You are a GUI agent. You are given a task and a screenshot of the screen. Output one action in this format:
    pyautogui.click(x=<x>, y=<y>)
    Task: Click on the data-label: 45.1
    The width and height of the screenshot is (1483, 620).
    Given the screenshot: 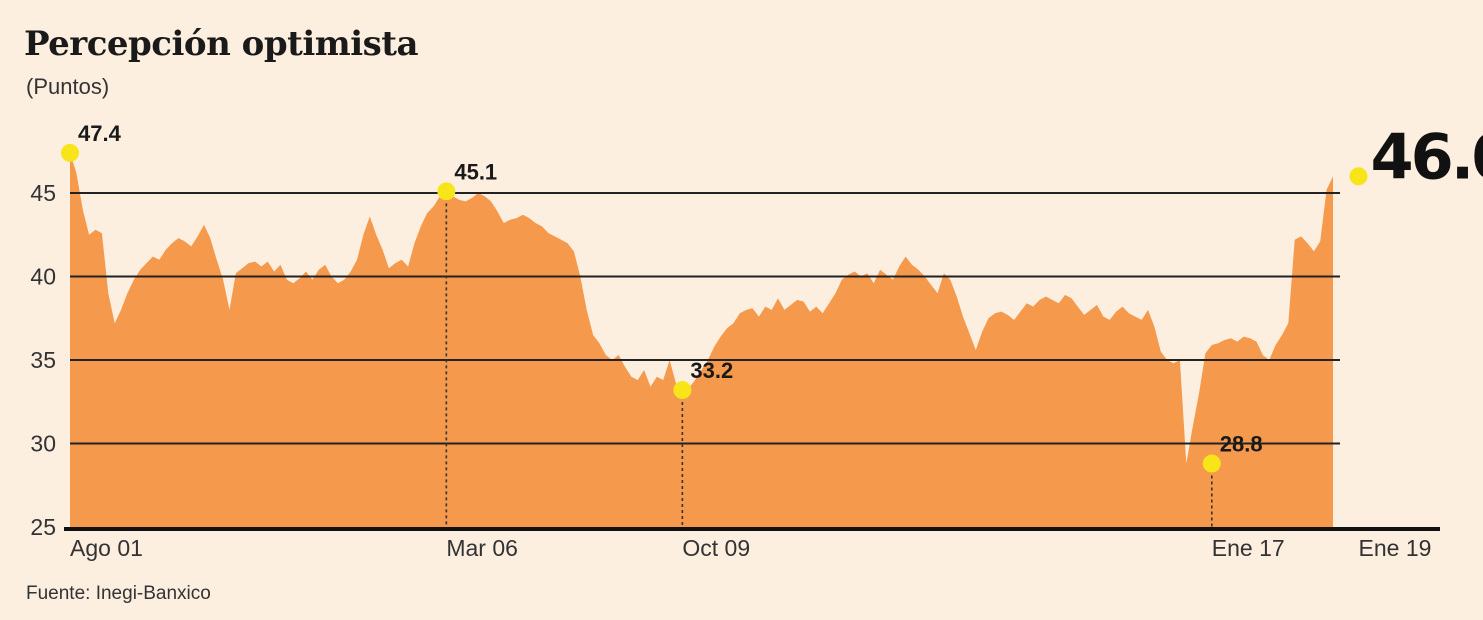 What is the action you would take?
    pyautogui.click(x=475, y=171)
    